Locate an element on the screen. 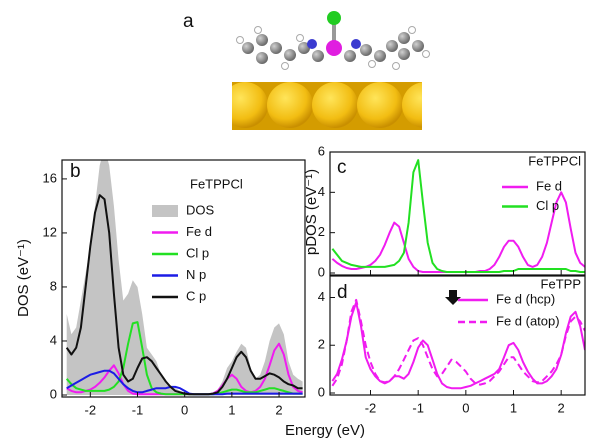 This screenshot has height=440, width=596. panel-label: c is located at coordinates (342, 167).